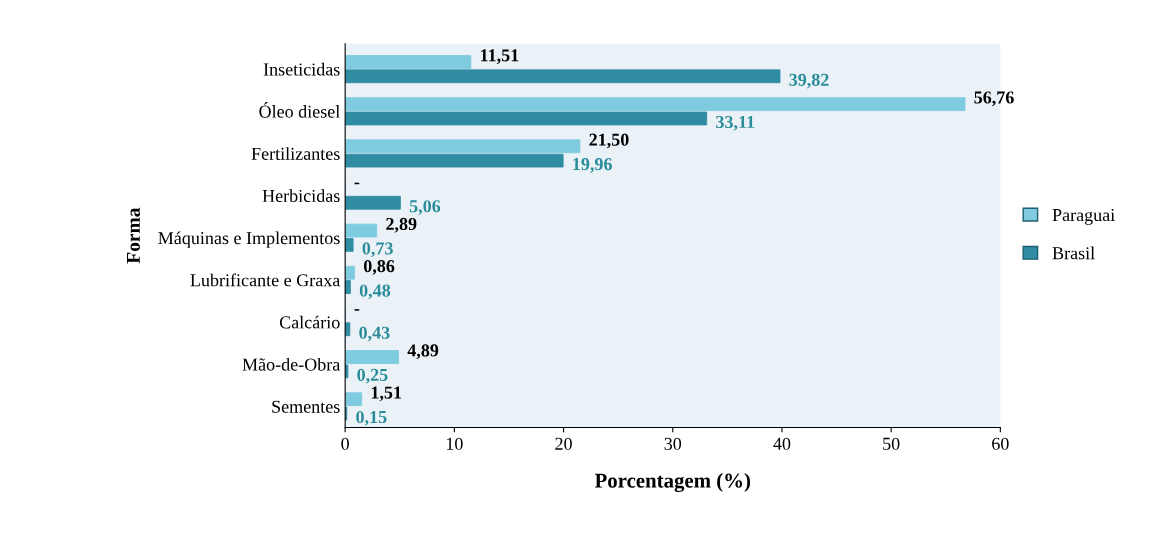 The height and width of the screenshot is (548, 1170). What do you see at coordinates (377, 250) in the screenshot?
I see `data-label: 0,73` at bounding box center [377, 250].